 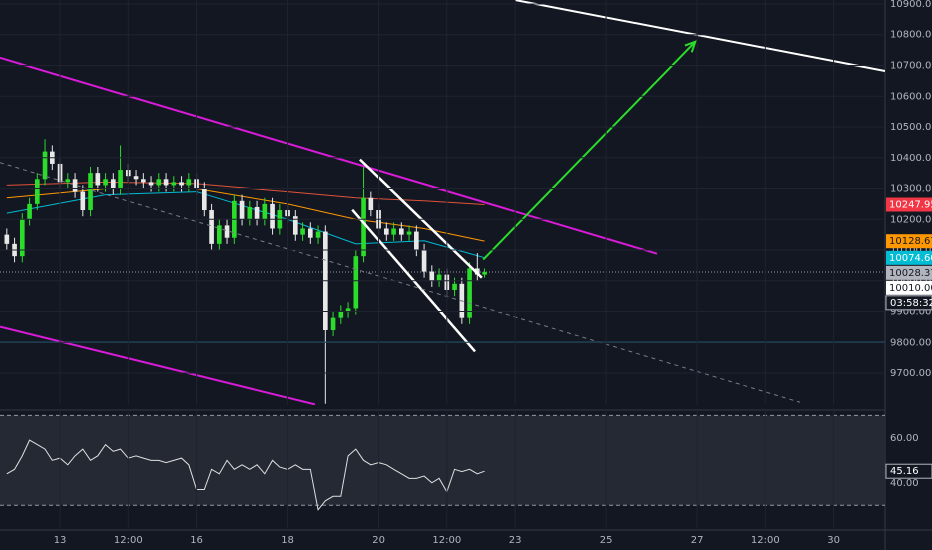 I want to click on y-tick-label: 10400.00, so click(x=911, y=158).